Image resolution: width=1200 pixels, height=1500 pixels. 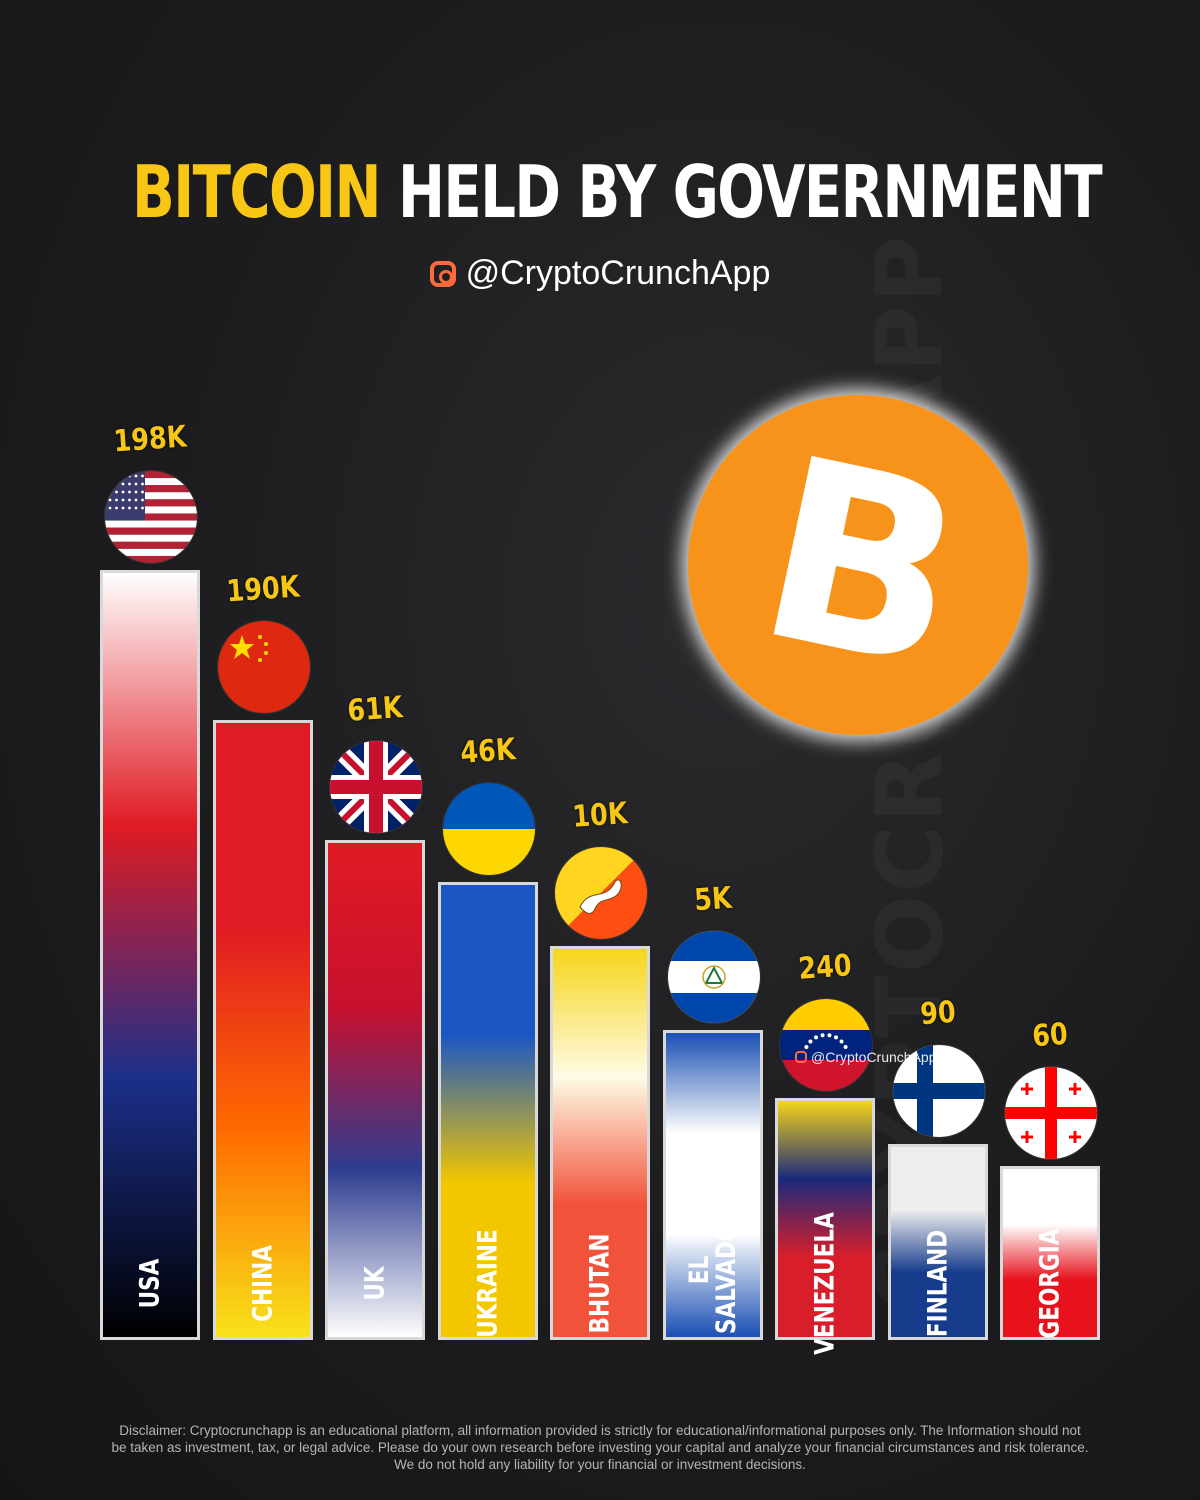 I want to click on bar-uk: UK, so click(x=375, y=1090).